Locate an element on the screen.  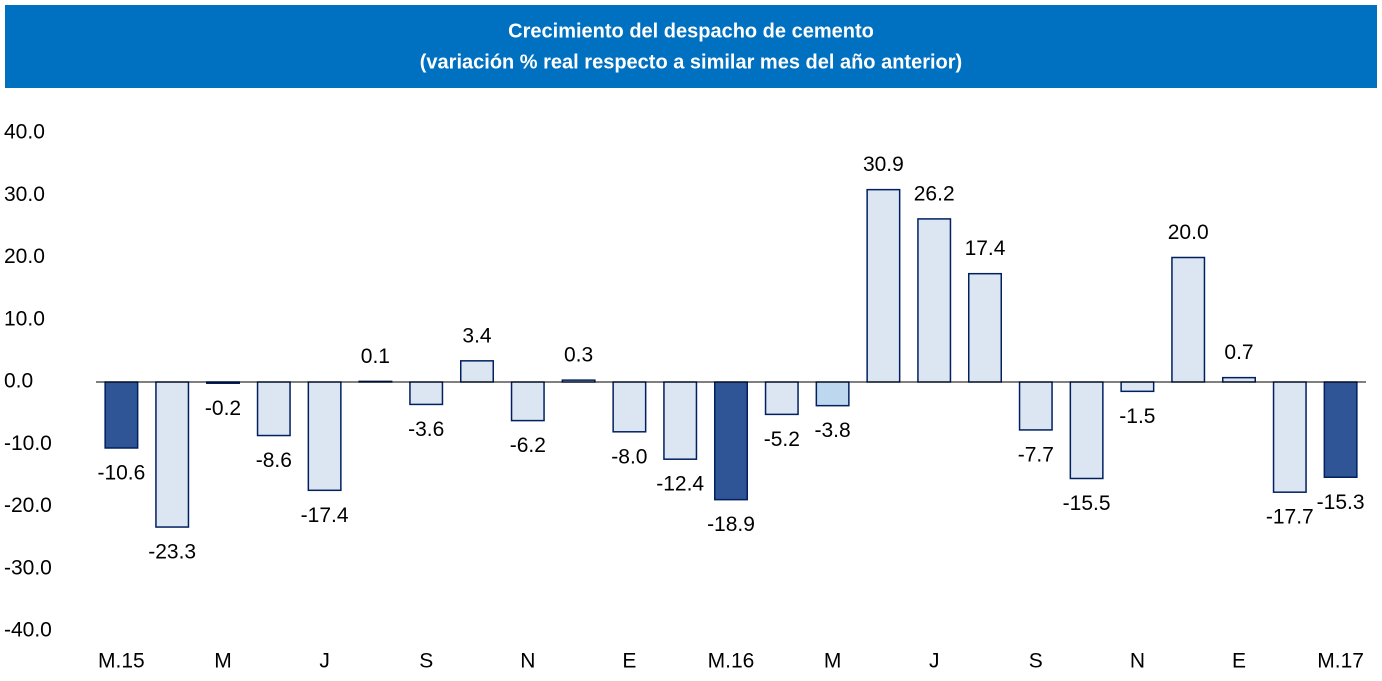
value-label: -17.4 is located at coordinates (325, 515).